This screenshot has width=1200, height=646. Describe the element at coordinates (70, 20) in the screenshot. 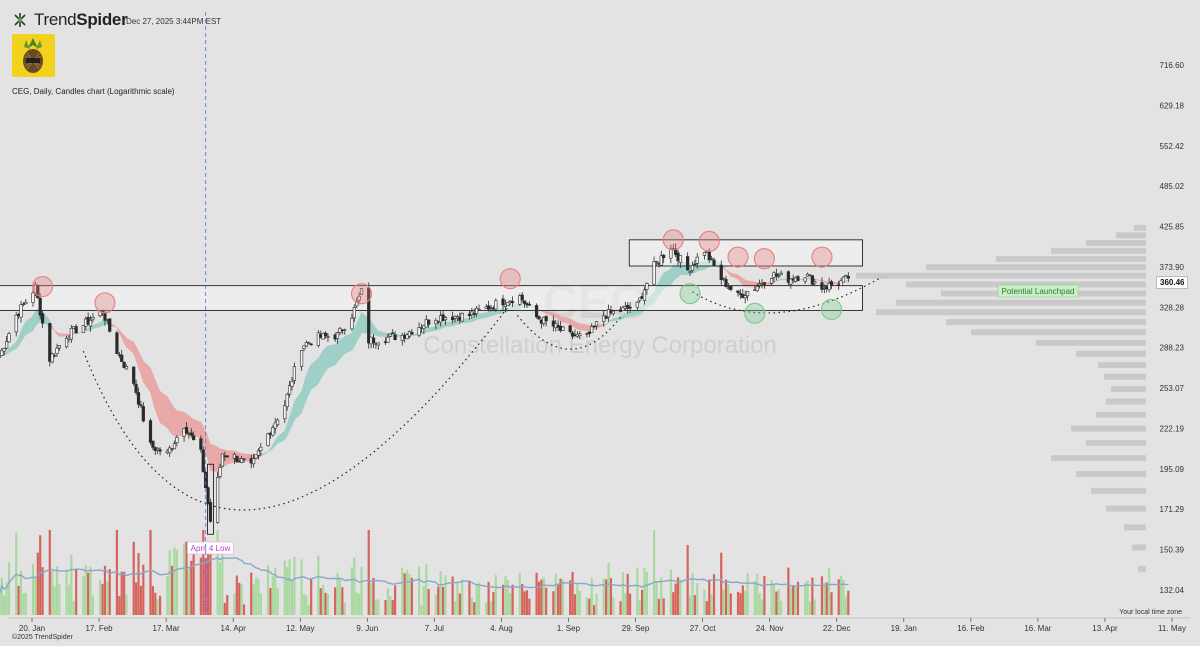

I see `header: TrendSpider` at that location.